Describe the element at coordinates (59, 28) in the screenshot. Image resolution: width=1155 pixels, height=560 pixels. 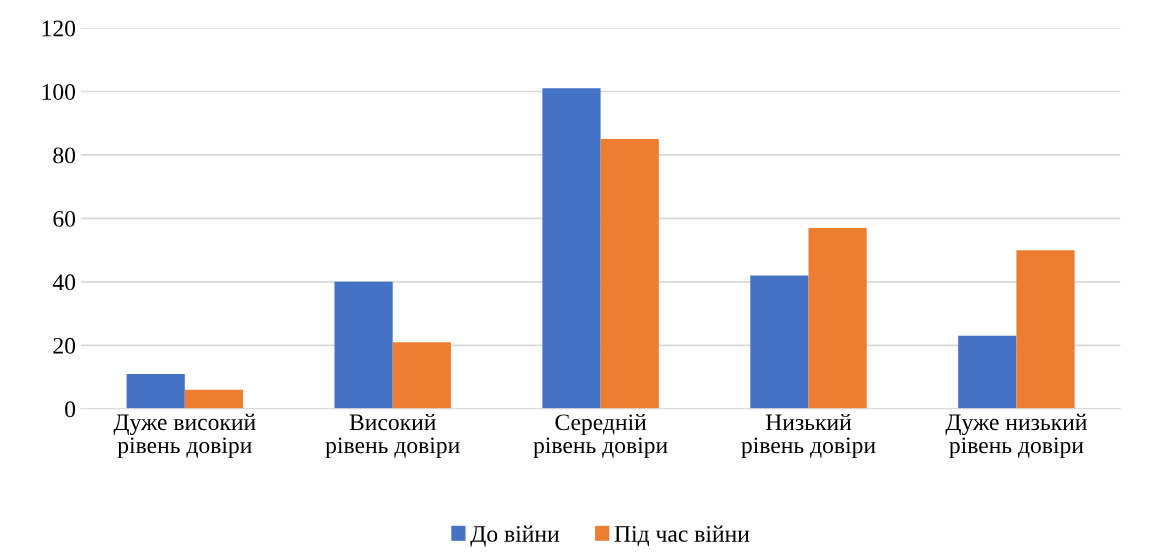
I see `y-tick-label: 120` at that location.